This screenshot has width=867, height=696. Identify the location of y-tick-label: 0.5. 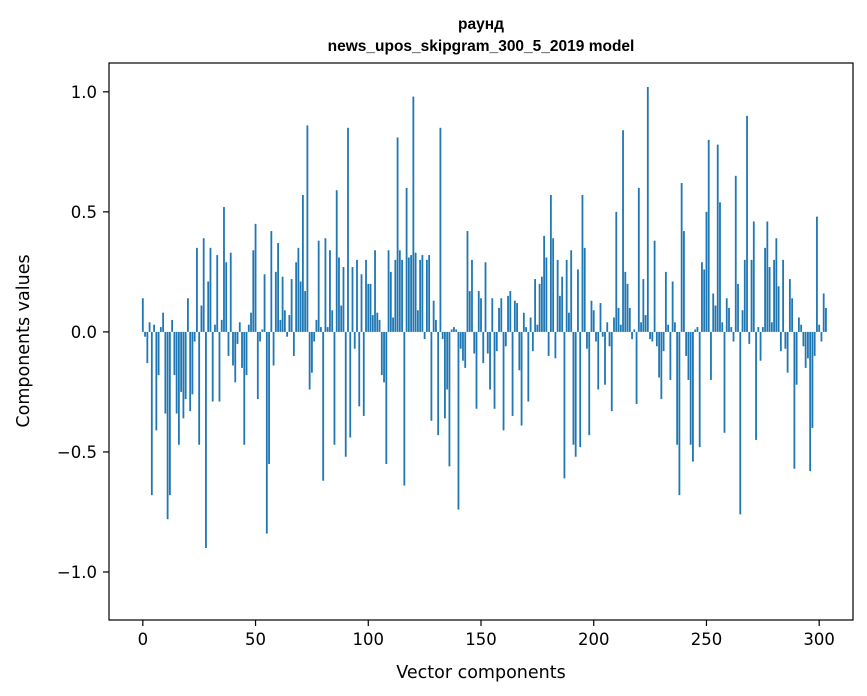
(84, 212).